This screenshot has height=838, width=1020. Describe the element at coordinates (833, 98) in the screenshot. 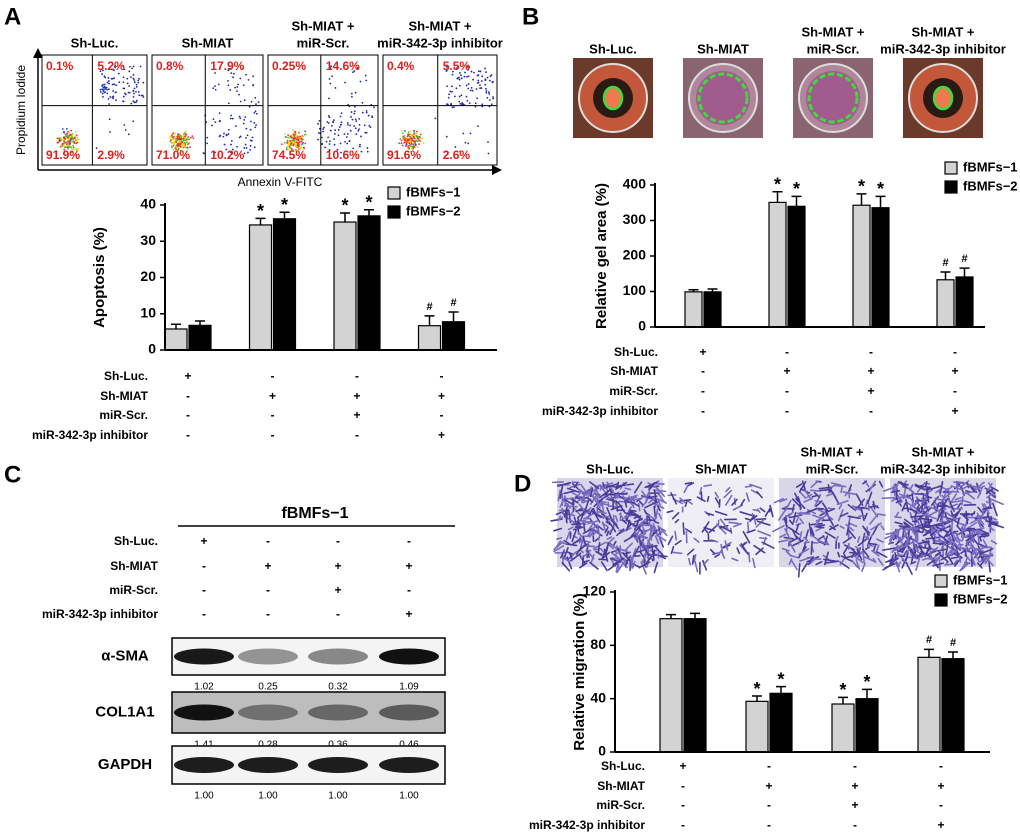

I see `gel-outline` at that location.